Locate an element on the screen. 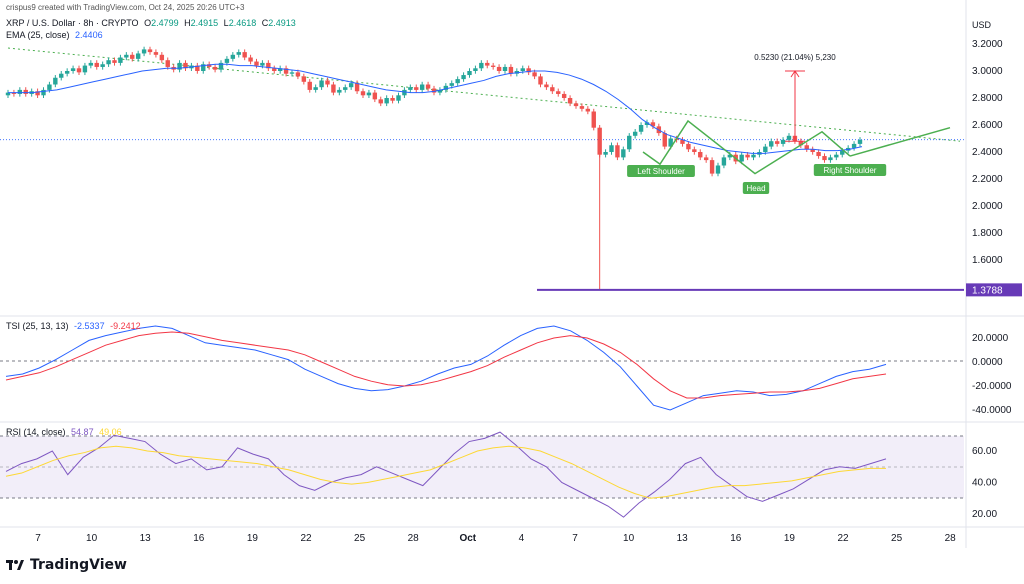  tsi-value: -2.5337 is located at coordinates (89, 326).